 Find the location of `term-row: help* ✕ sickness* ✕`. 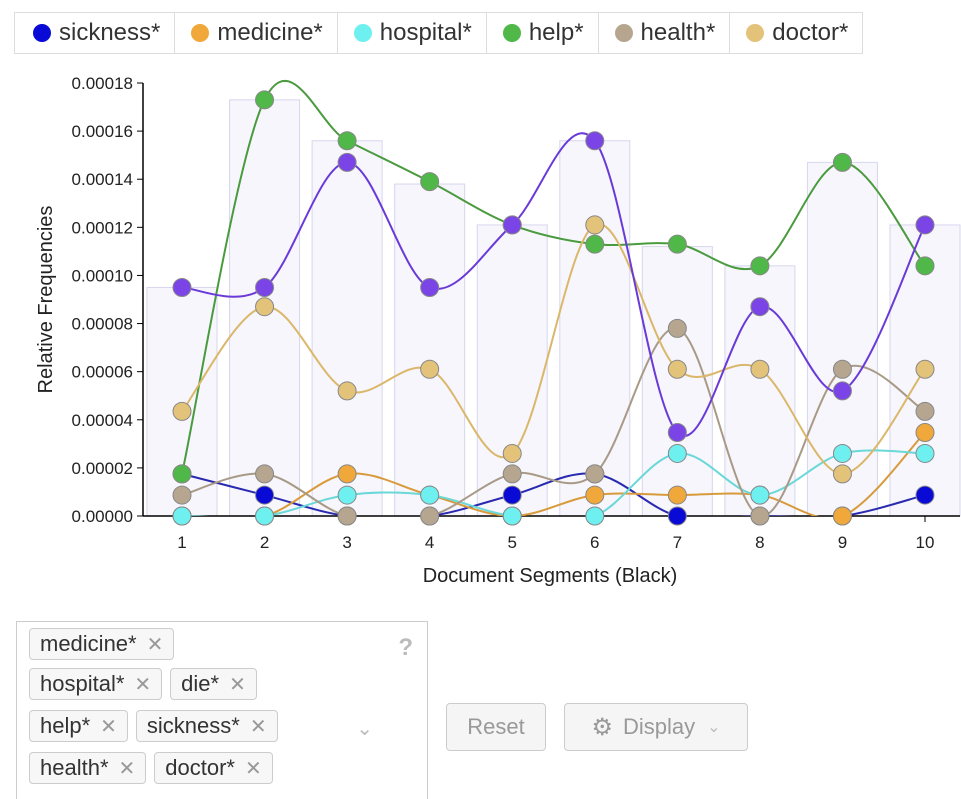

term-row: help* ✕ sickness* ✕ is located at coordinates (153, 726).